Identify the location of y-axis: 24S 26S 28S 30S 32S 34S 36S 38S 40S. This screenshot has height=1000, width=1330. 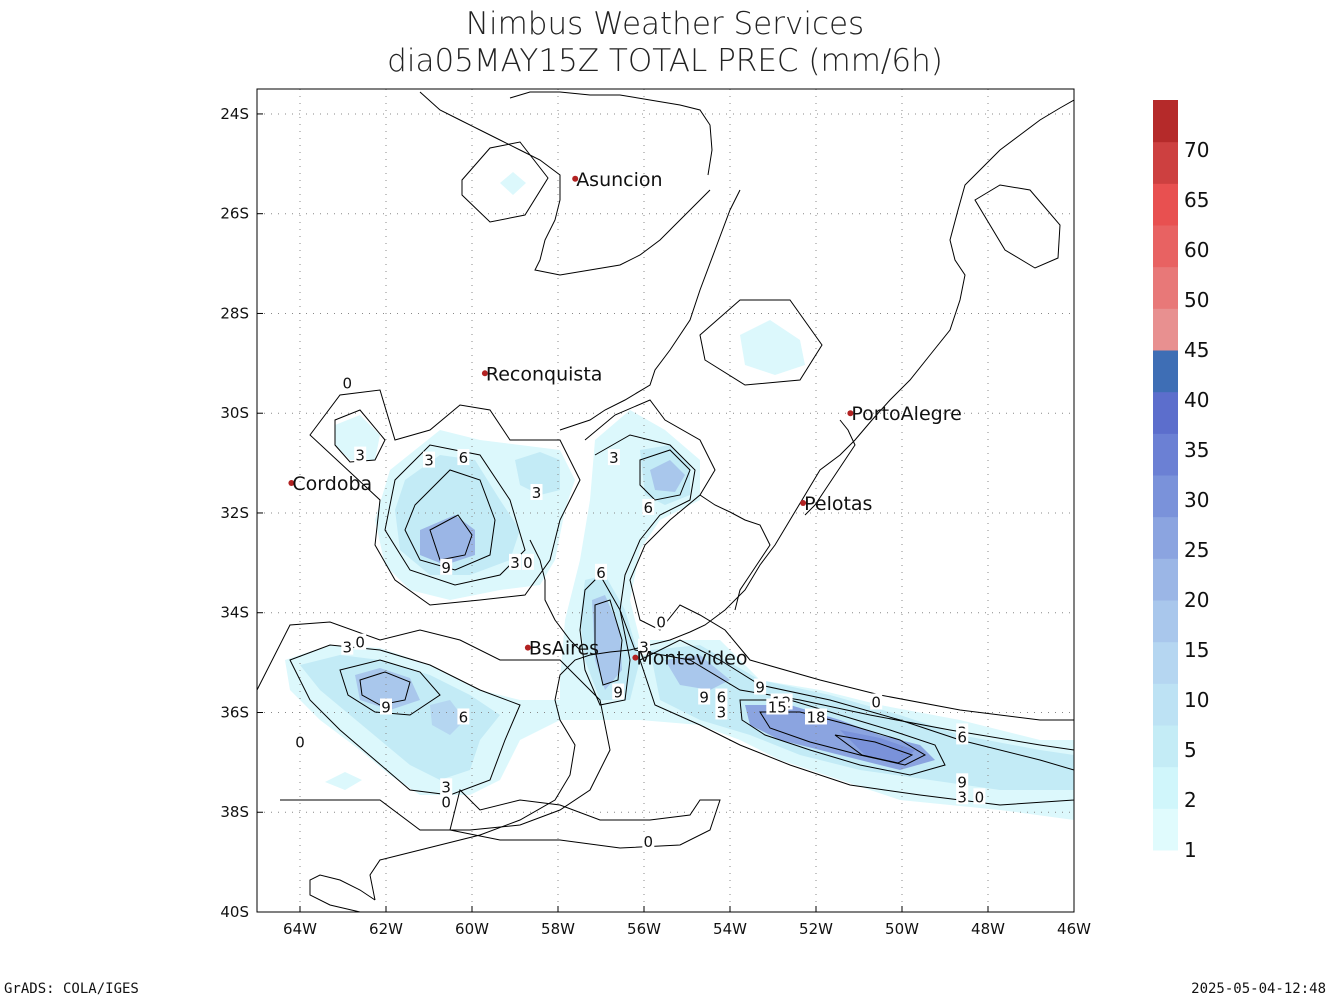
(241, 513).